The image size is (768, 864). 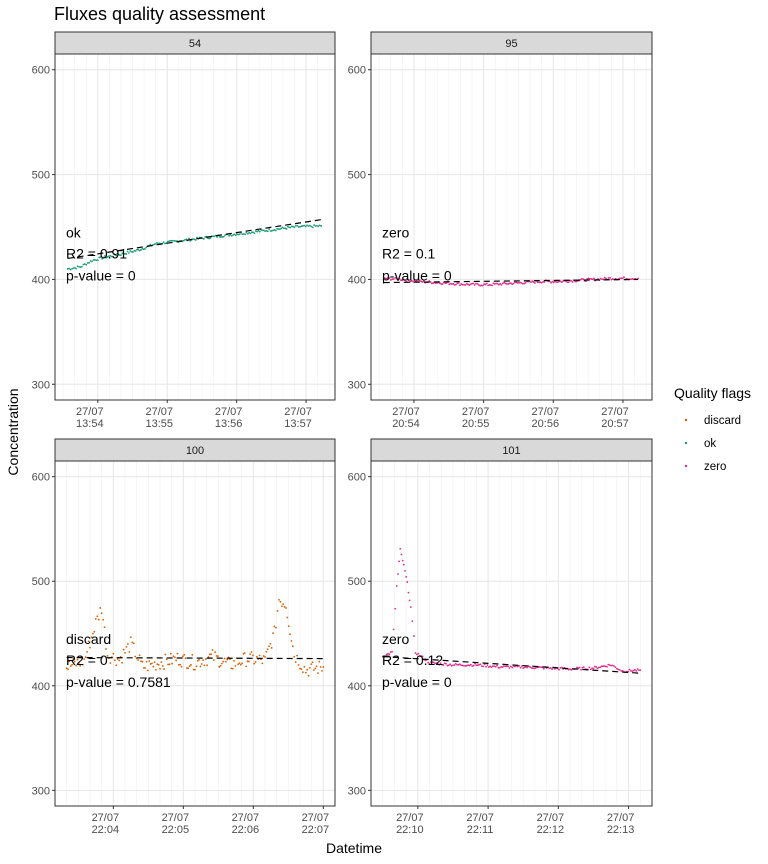 I want to click on y-tick-label: 500, so click(x=357, y=176).